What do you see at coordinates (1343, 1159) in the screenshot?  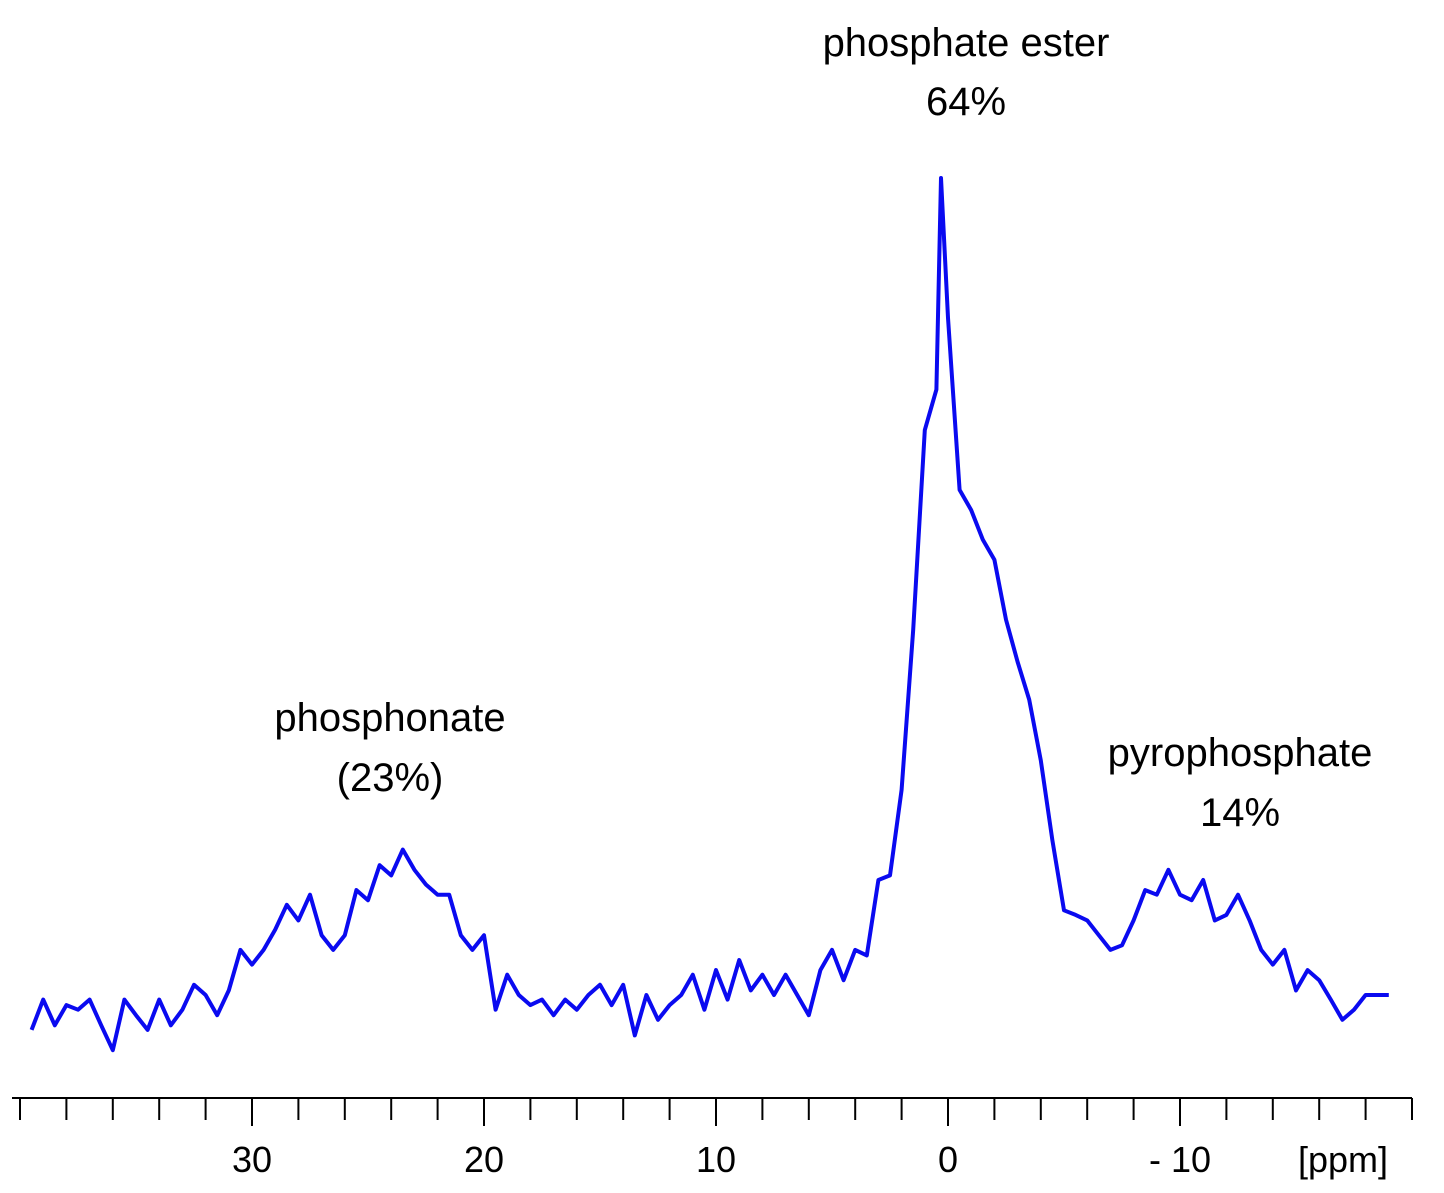 I see `x-axis-label: [ppm]` at bounding box center [1343, 1159].